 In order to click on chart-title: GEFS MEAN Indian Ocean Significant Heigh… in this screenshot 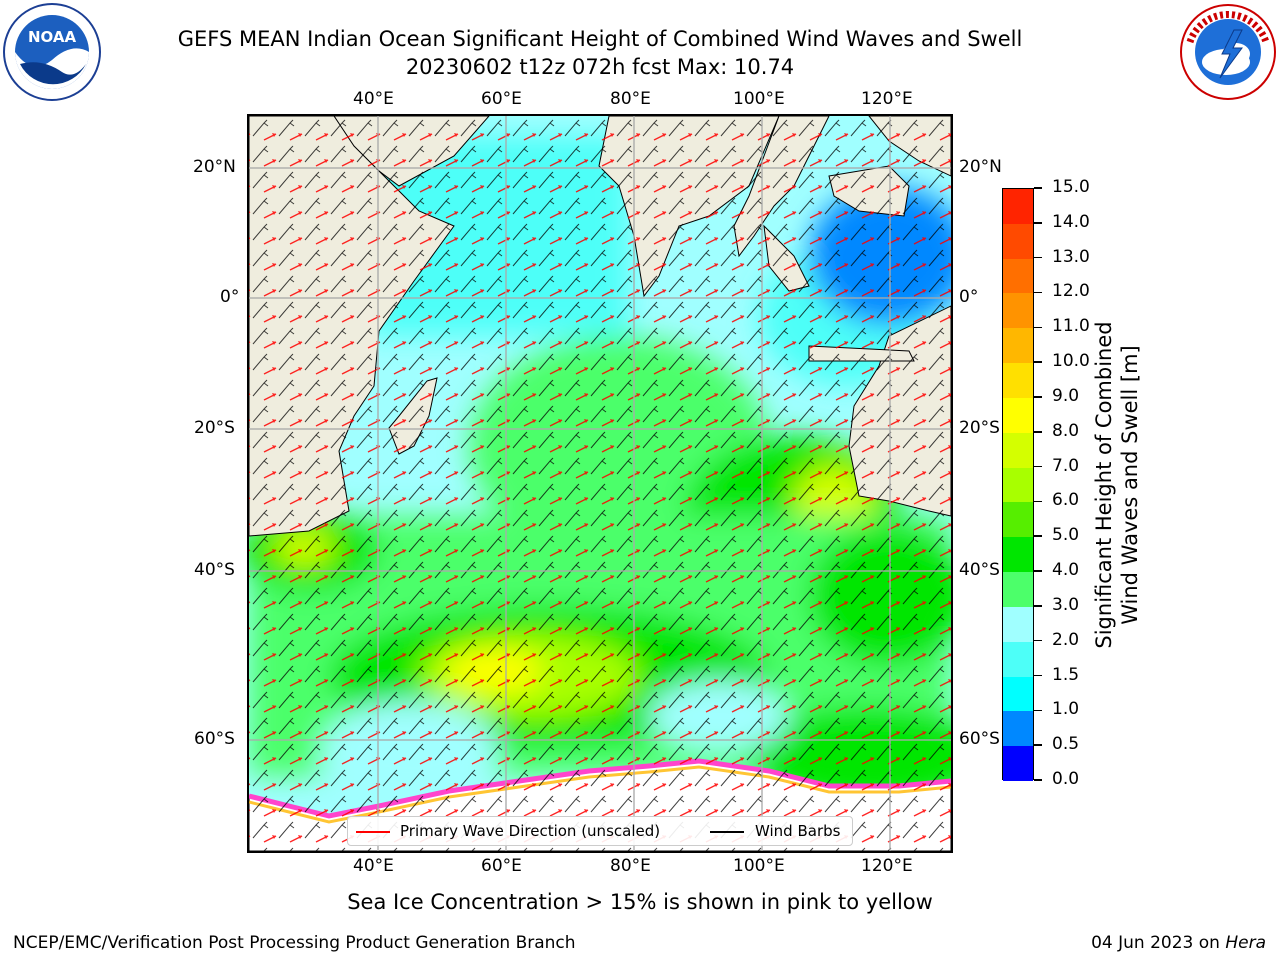, I will do `click(600, 39)`.